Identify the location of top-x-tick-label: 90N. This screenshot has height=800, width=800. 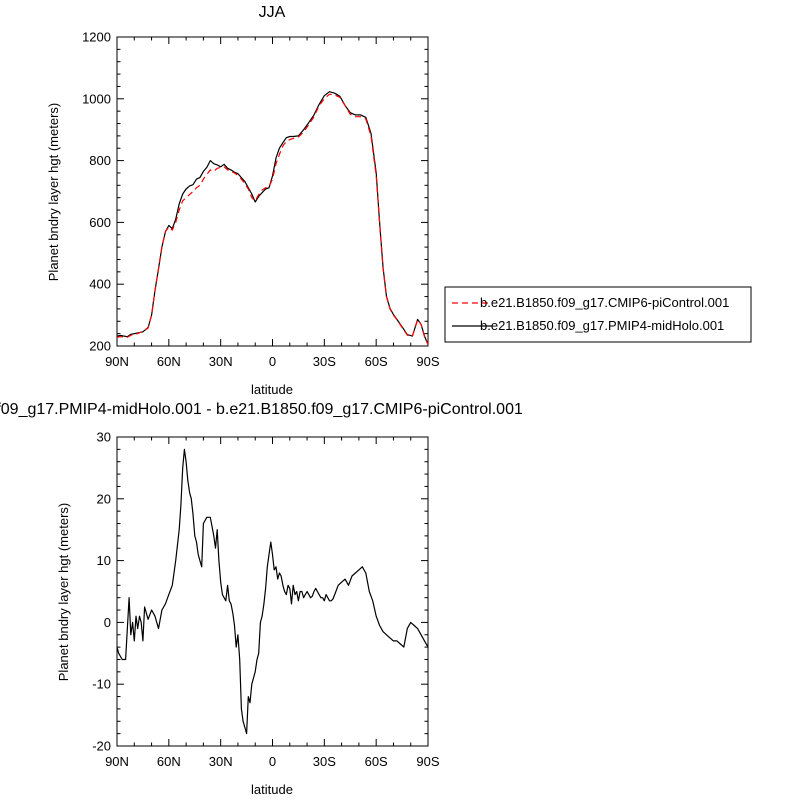
(117, 361).